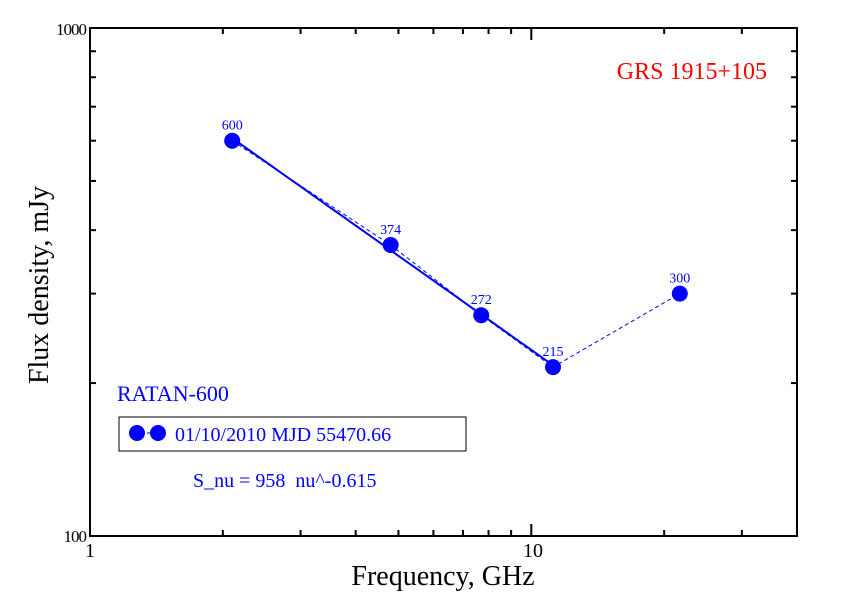 This screenshot has width=842, height=600. I want to click on x-tick-label-1: 1, so click(90, 551).